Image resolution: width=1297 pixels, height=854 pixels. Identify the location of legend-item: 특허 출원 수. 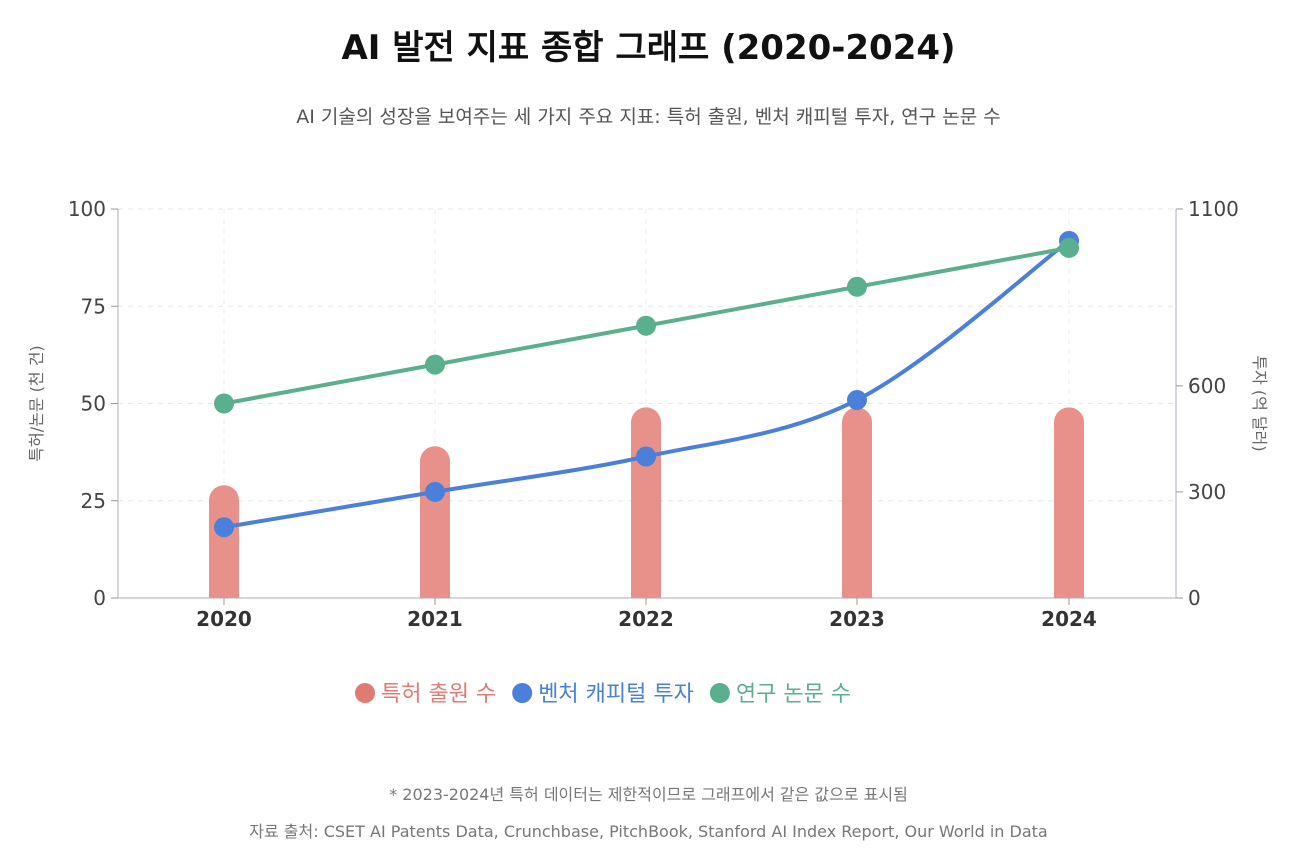
(425, 694).